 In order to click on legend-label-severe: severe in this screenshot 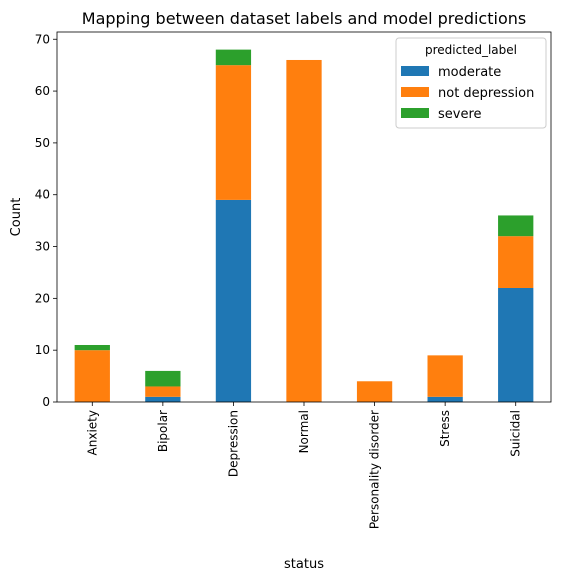, I will do `click(460, 114)`.